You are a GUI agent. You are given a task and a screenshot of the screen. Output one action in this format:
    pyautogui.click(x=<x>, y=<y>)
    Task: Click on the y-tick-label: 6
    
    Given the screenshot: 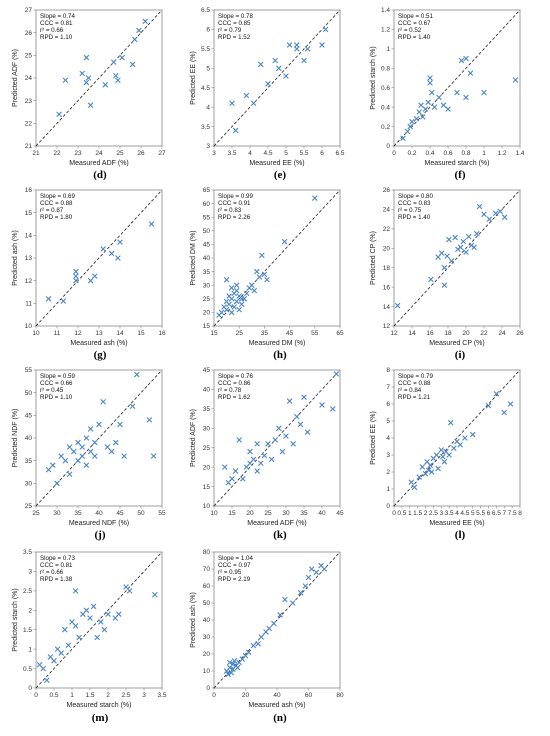 What is the action you would take?
    pyautogui.click(x=208, y=30)
    